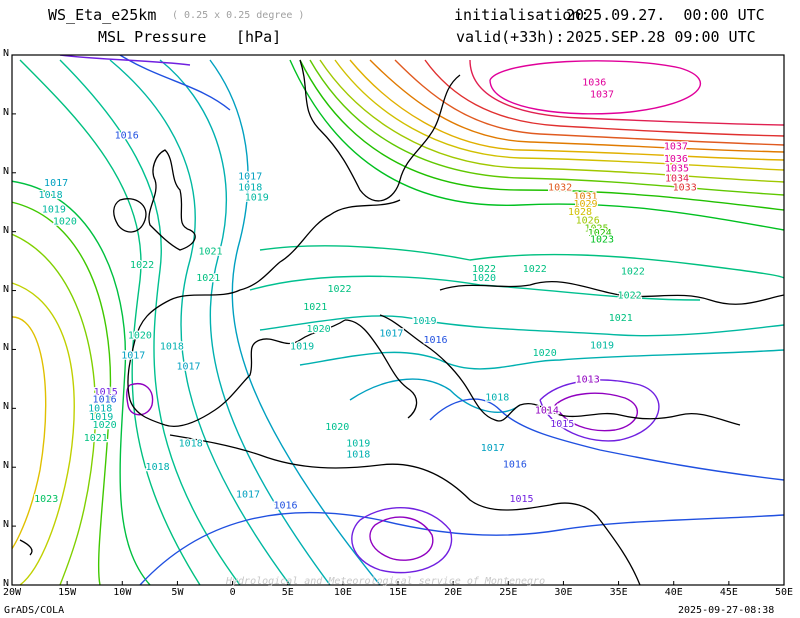  Describe the element at coordinates (12, 592) in the screenshot. I see `x-tick-label: 20W` at that location.